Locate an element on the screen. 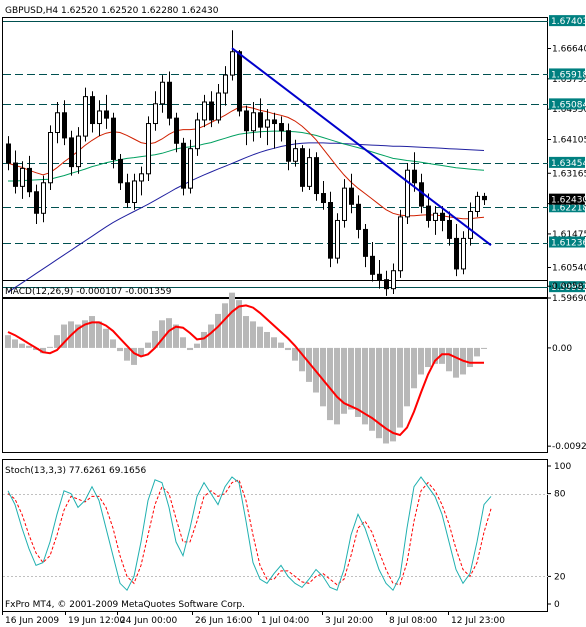 The height and width of the screenshot is (627, 586). stoch-signal-line is located at coordinates (249, 532).